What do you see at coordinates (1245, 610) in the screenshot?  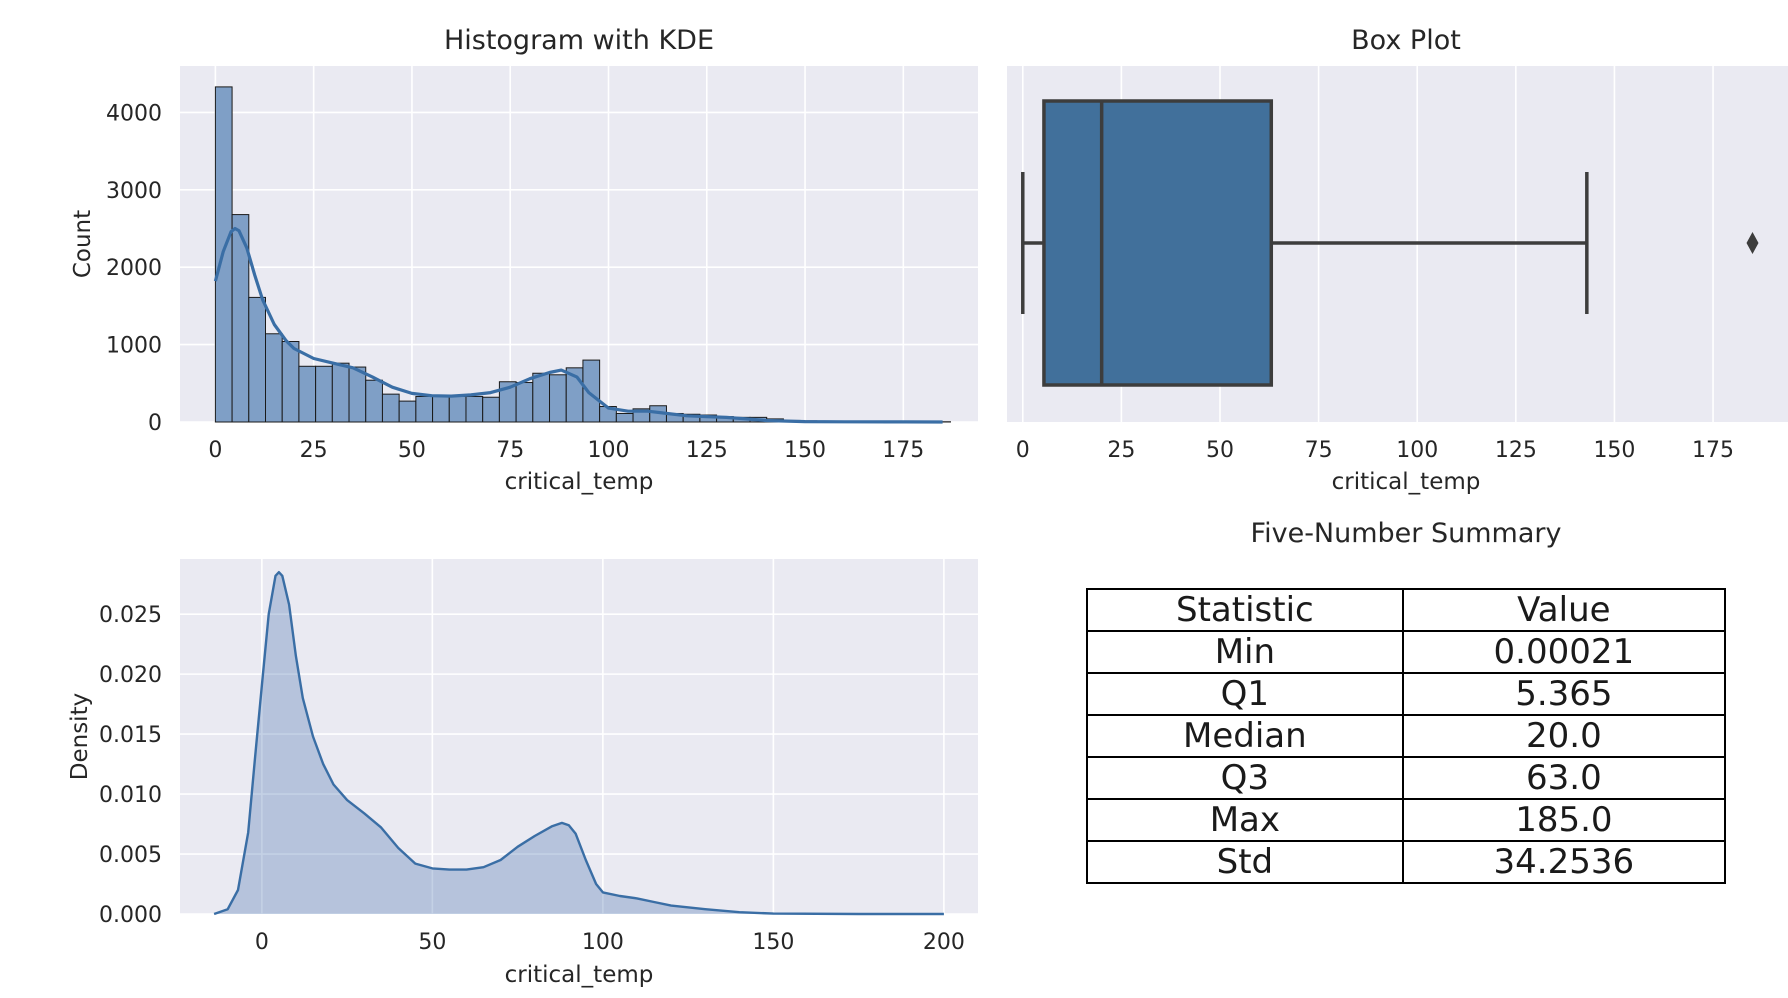 I see `summary-table-header-statistic: Statistic` at bounding box center [1245, 610].